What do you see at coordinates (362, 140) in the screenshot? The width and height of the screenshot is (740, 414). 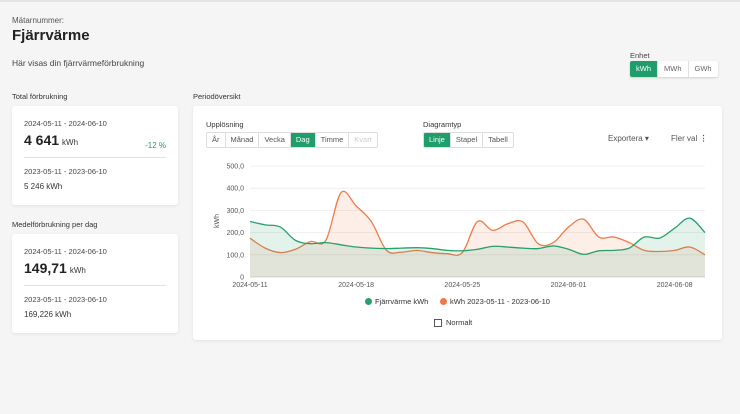 I see `resolution-quarter-button: Kvart` at bounding box center [362, 140].